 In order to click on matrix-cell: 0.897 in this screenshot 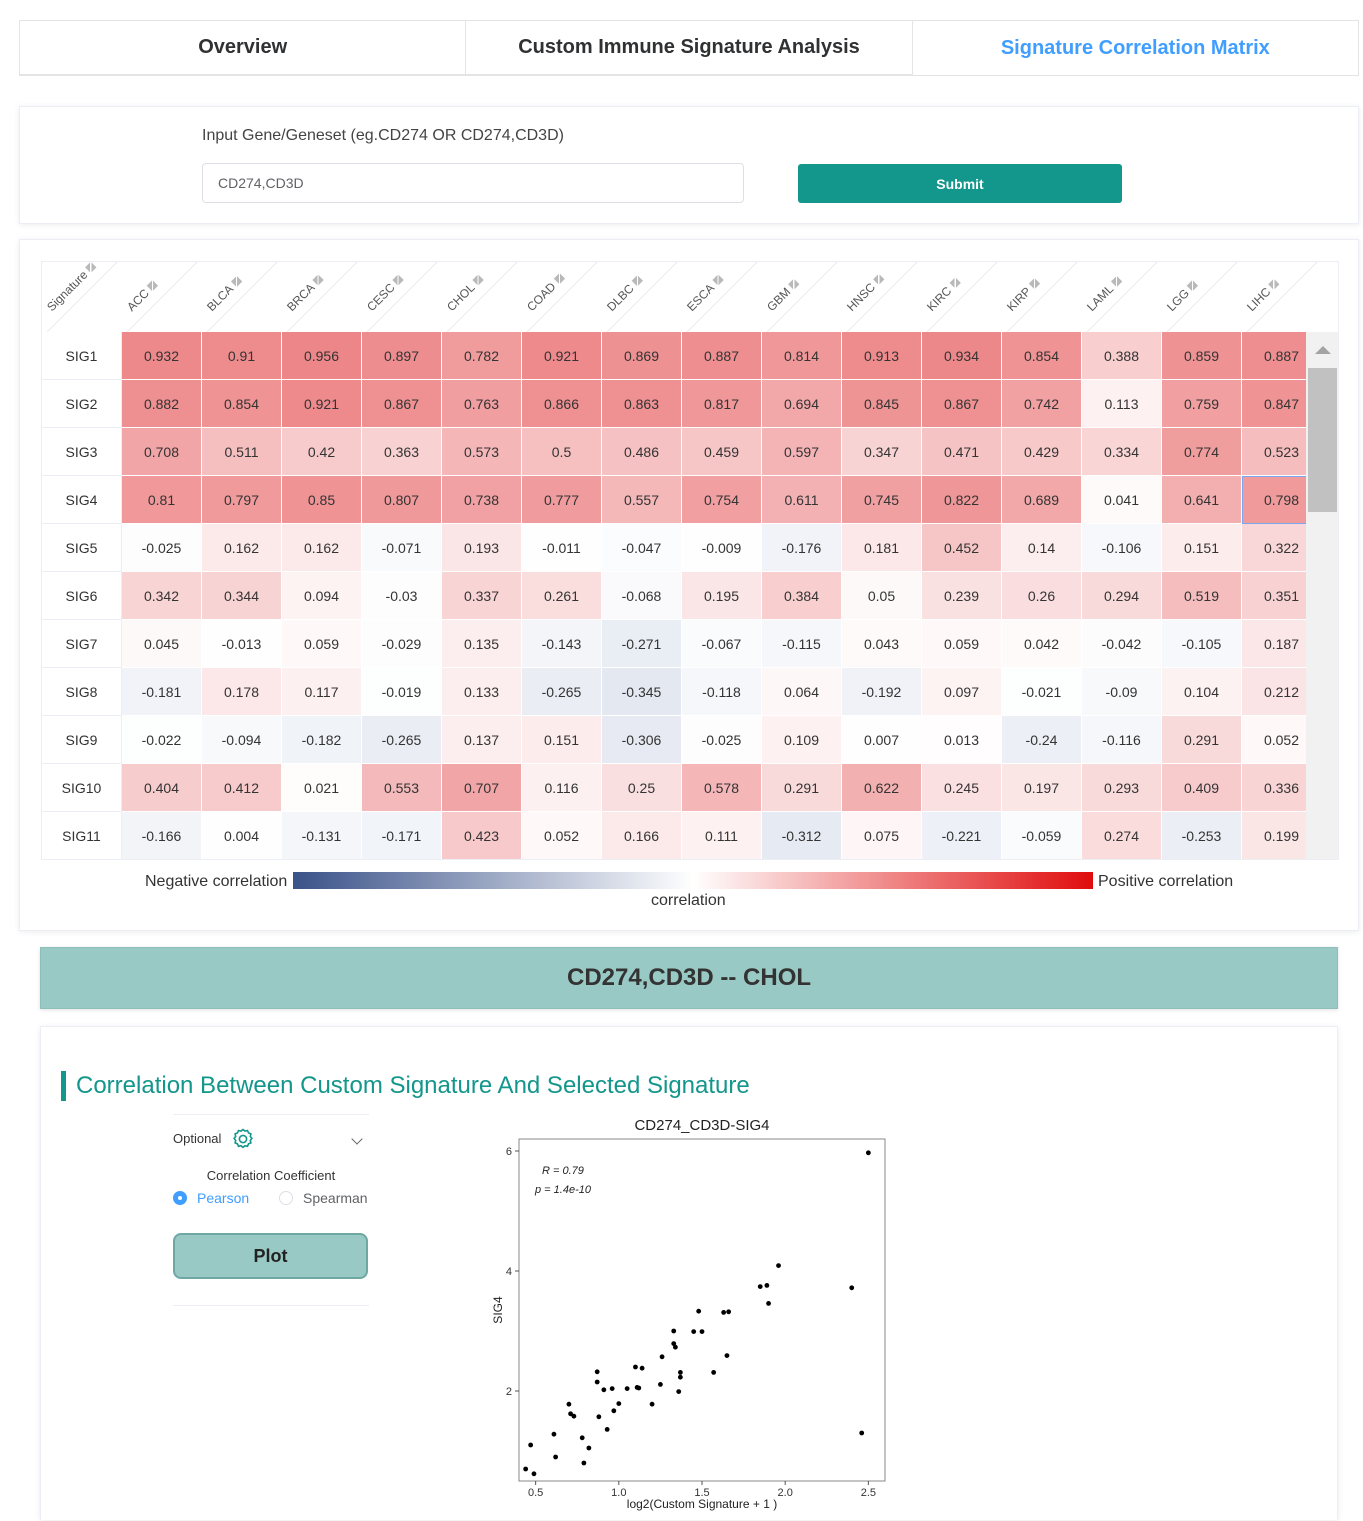, I will do `click(402, 356)`.